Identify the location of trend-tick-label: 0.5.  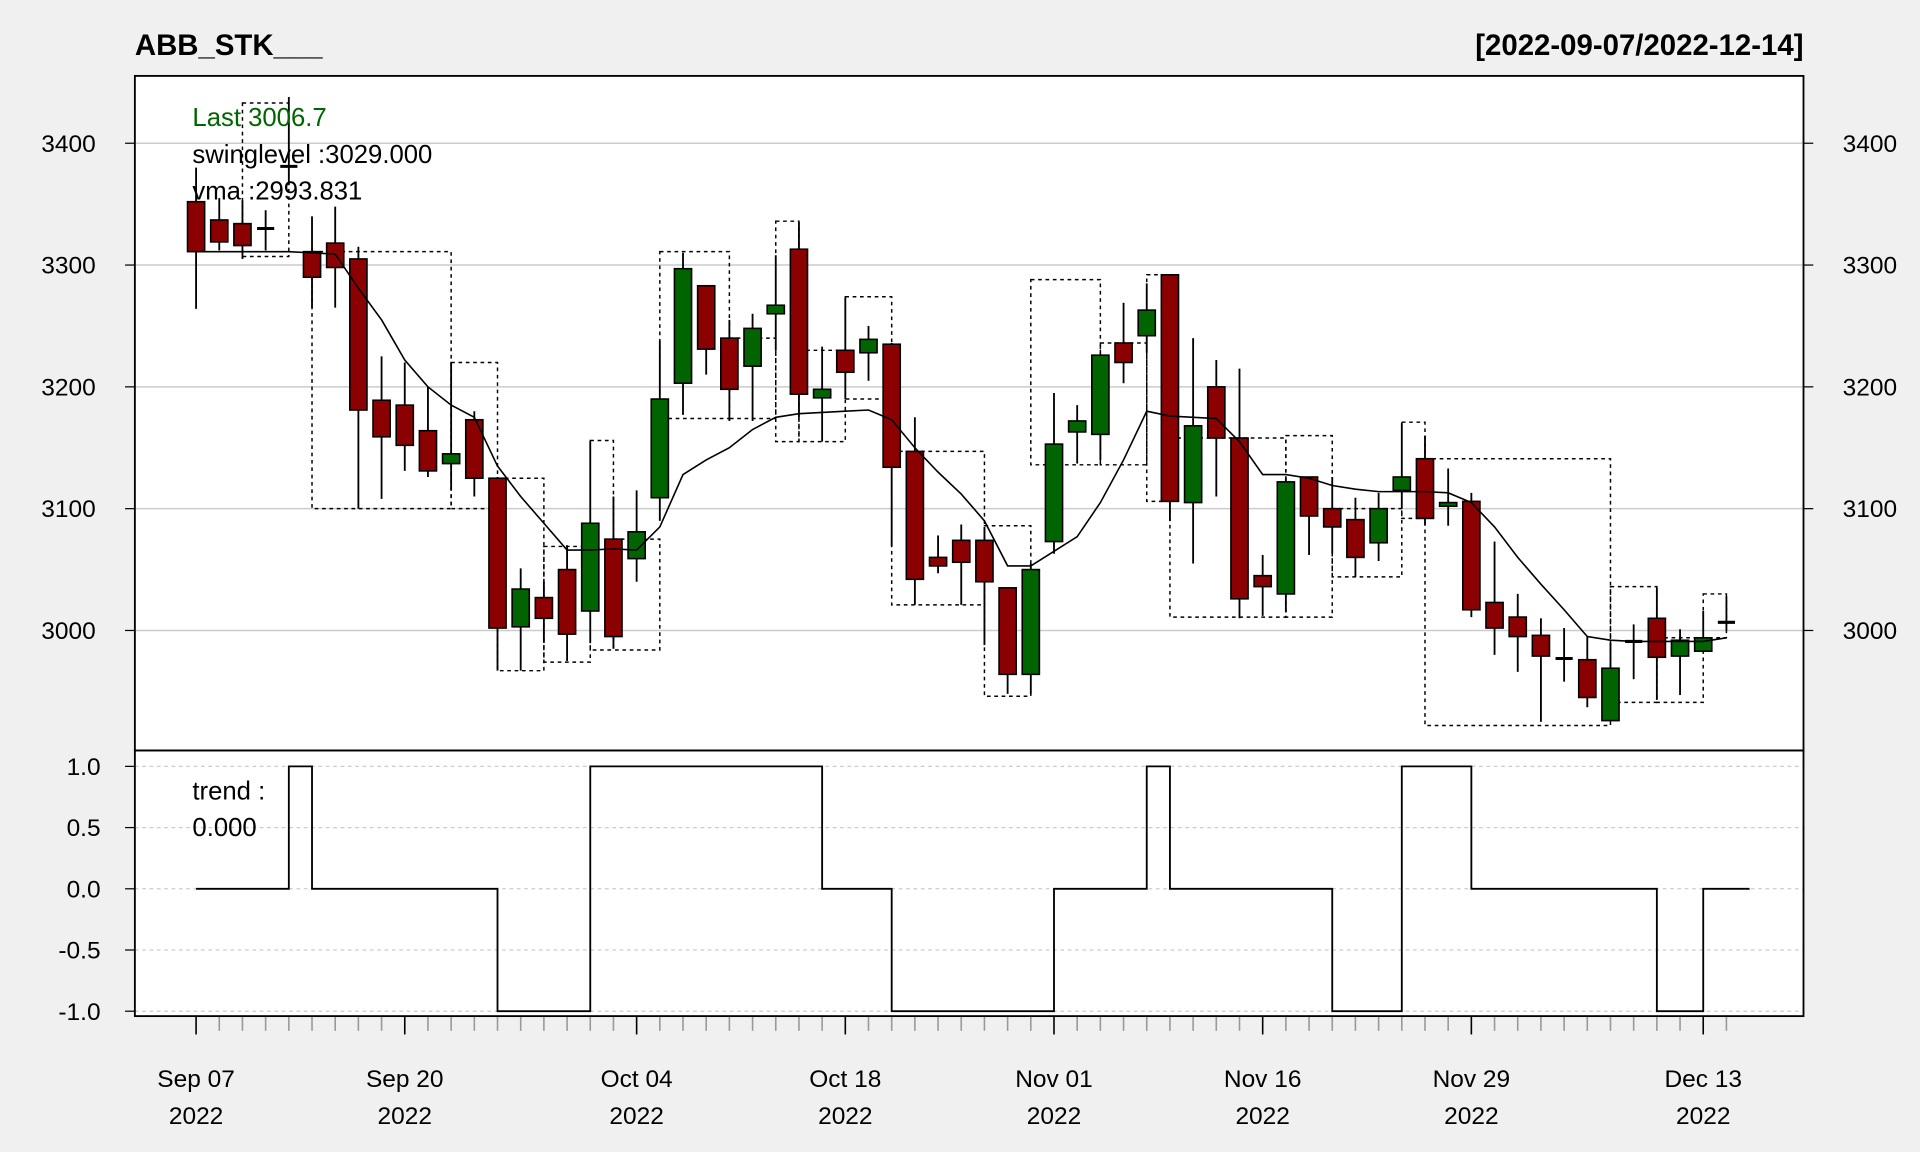
(84, 828).